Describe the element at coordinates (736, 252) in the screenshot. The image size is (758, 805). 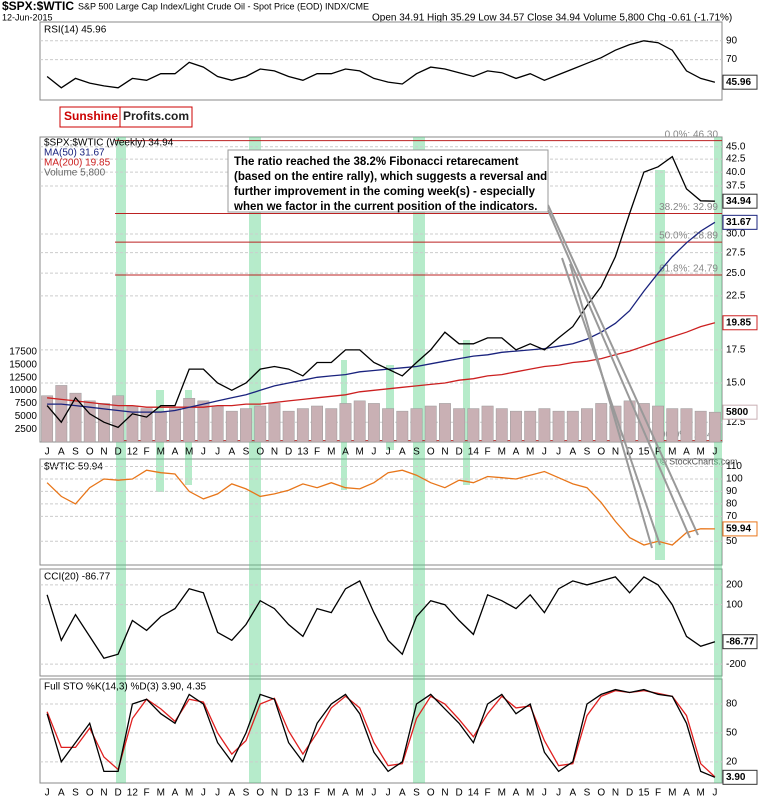
I see `y-tick-label: 27.5` at that location.